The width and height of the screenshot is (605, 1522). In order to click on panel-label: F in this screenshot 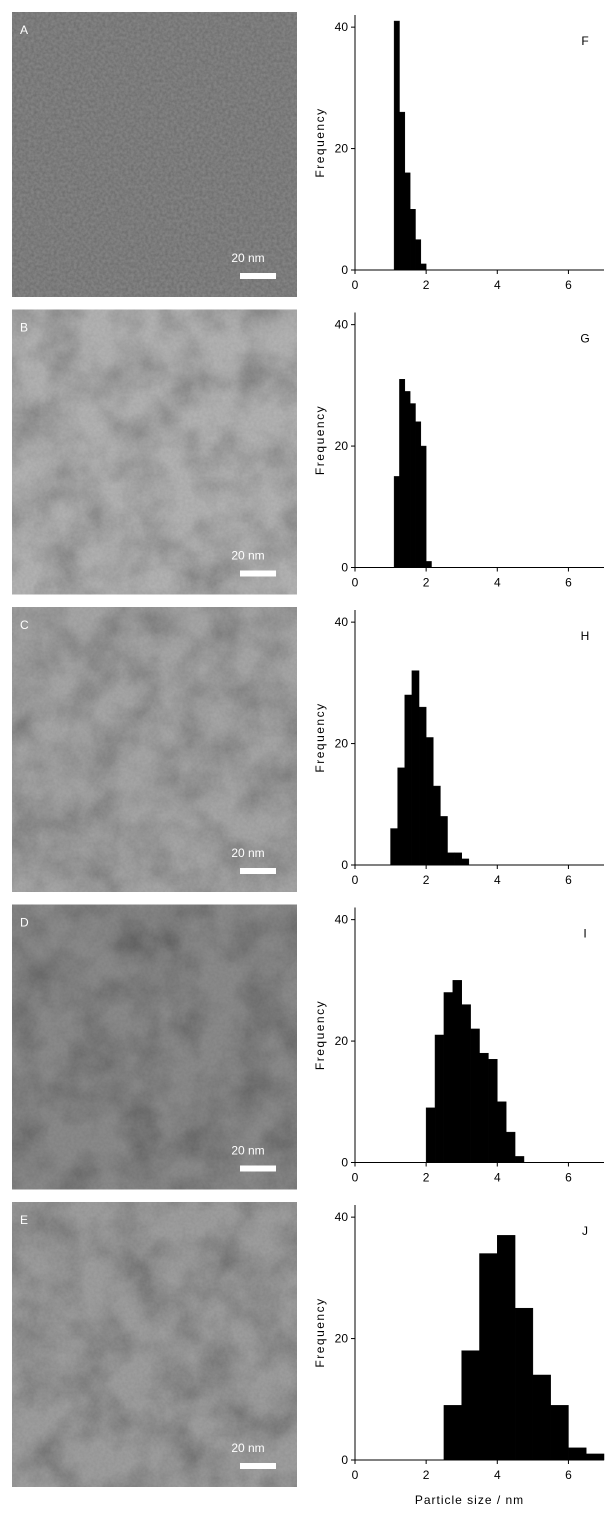, I will do `click(584, 41)`.